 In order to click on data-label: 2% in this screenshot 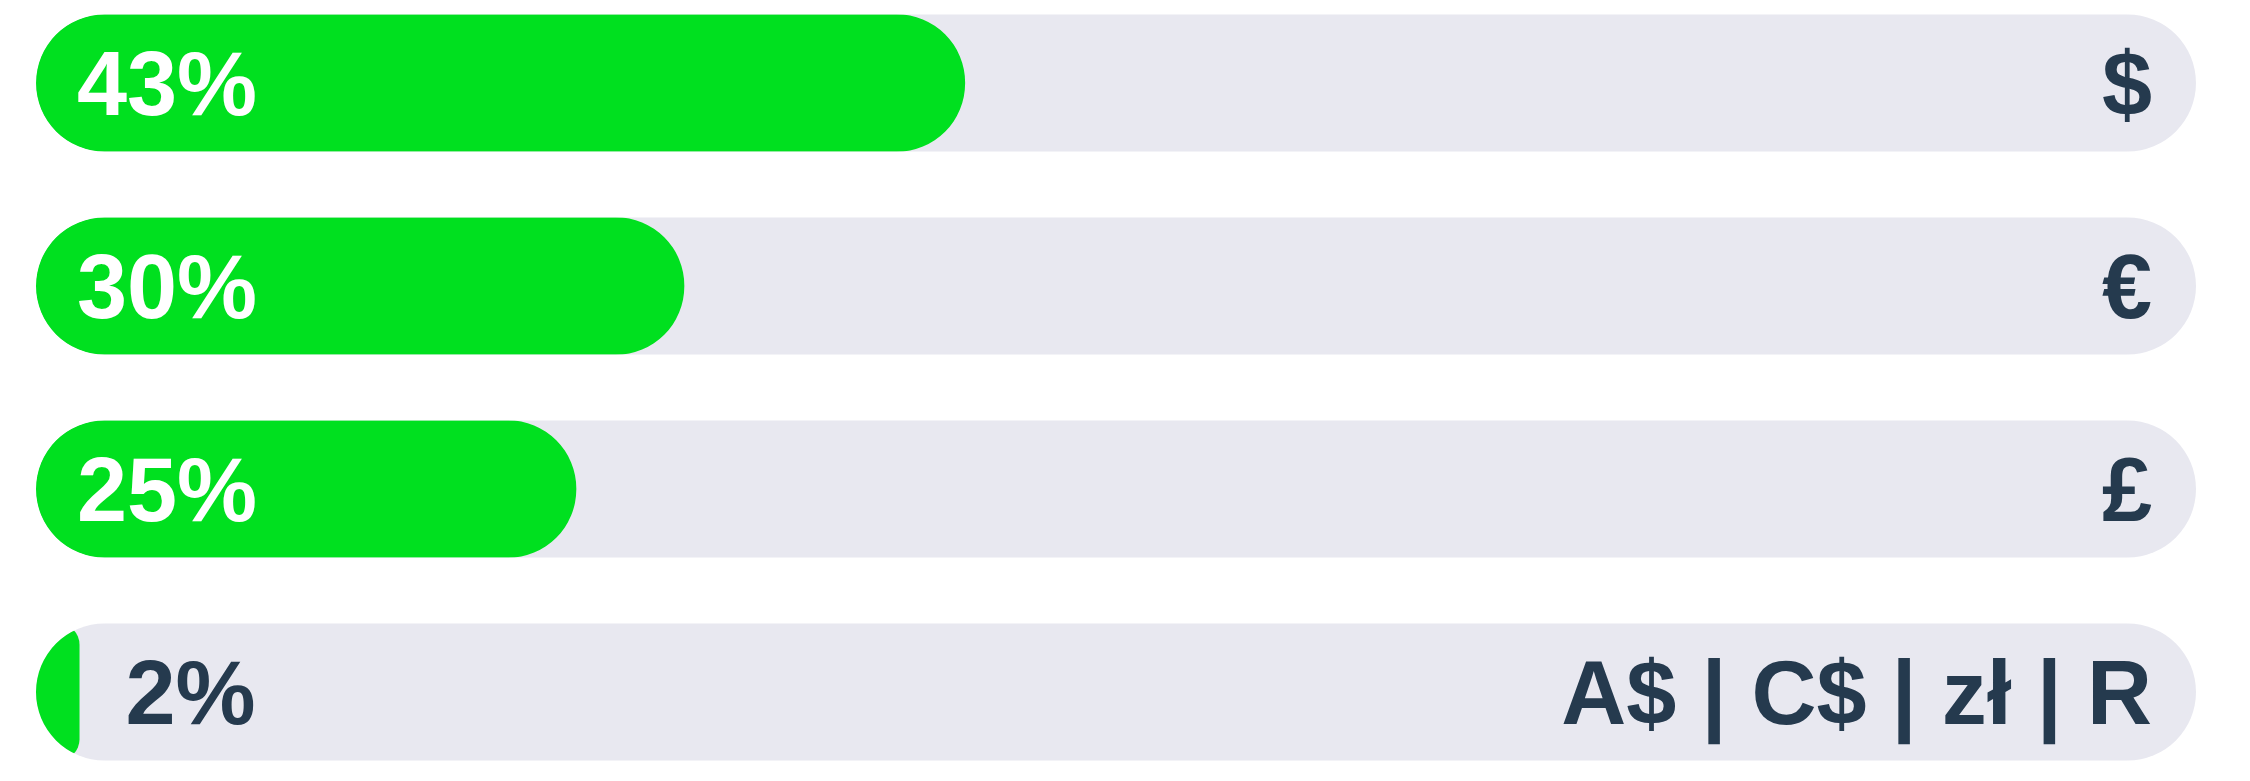, I will do `click(190, 693)`.